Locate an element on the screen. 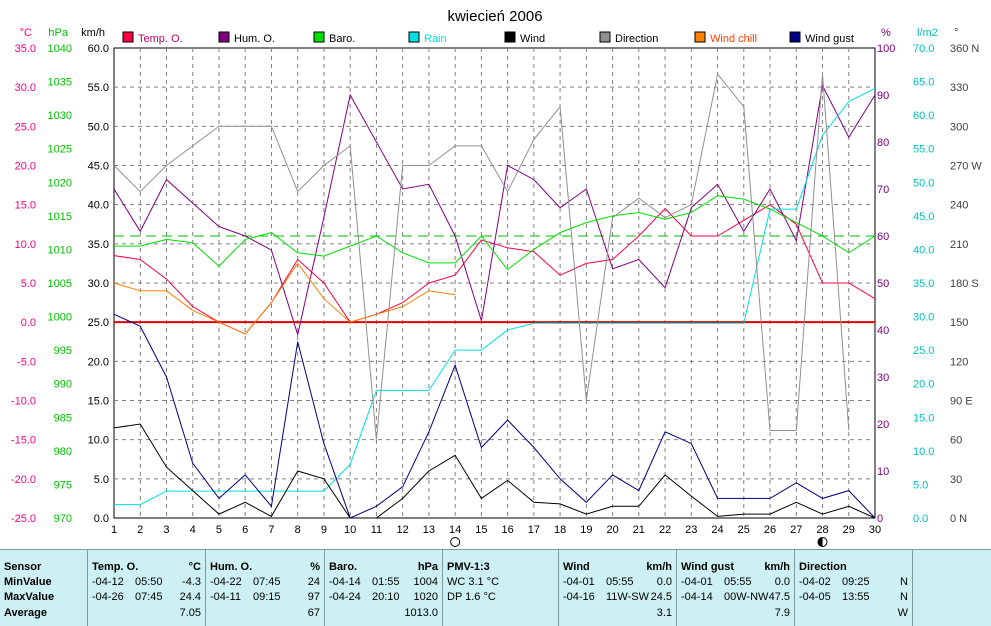 Image resolution: width=991 pixels, height=626 pixels. label-minvalue: MinValue is located at coordinates (28, 582).